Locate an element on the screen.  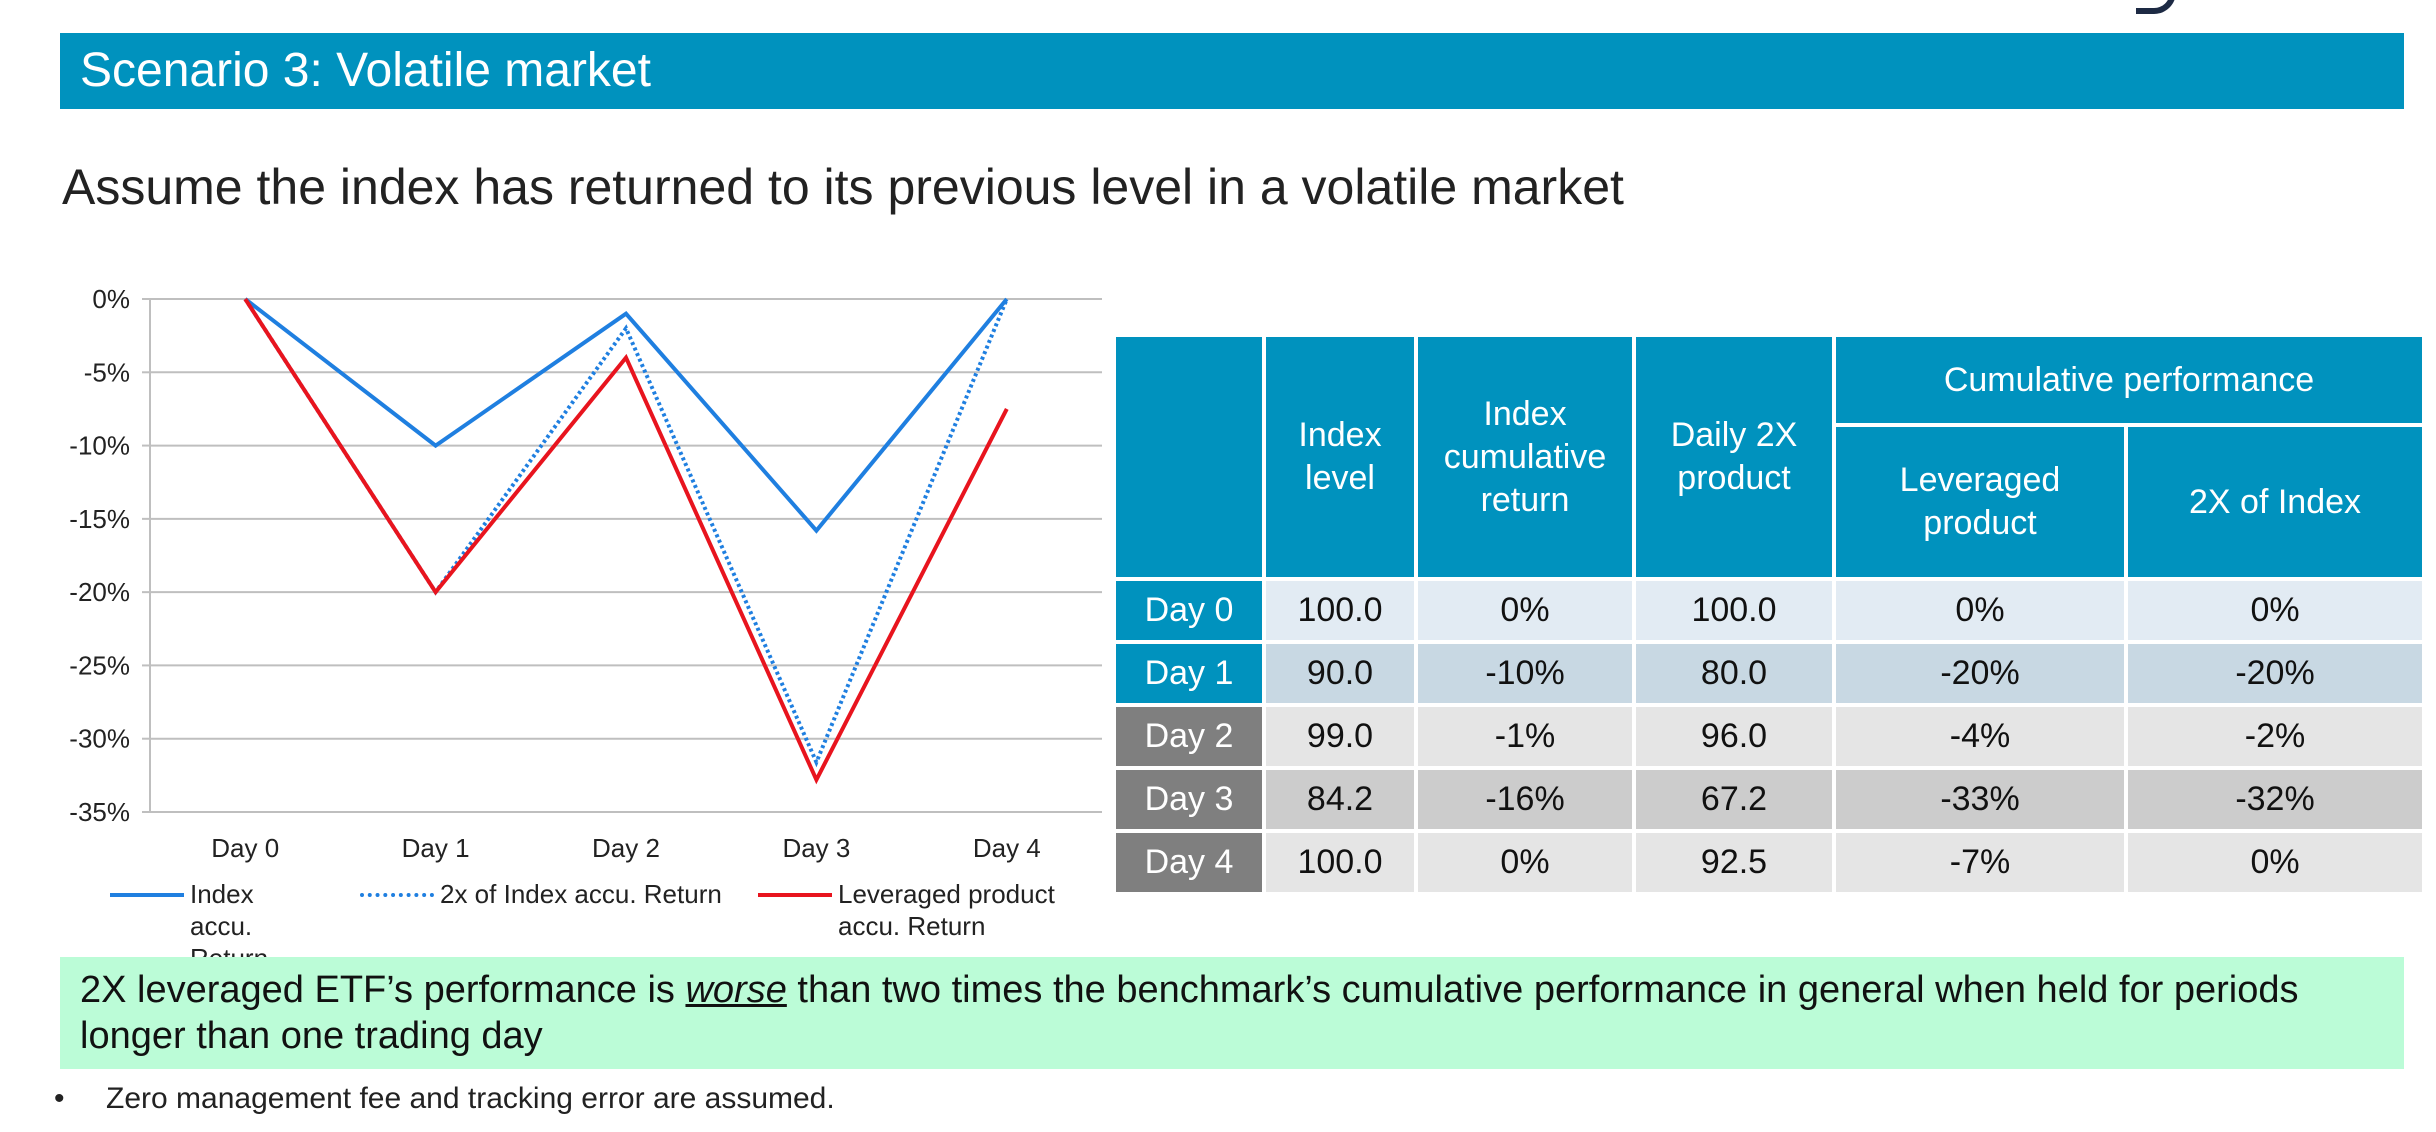
x-tick-label: Day 2 is located at coordinates (626, 848).